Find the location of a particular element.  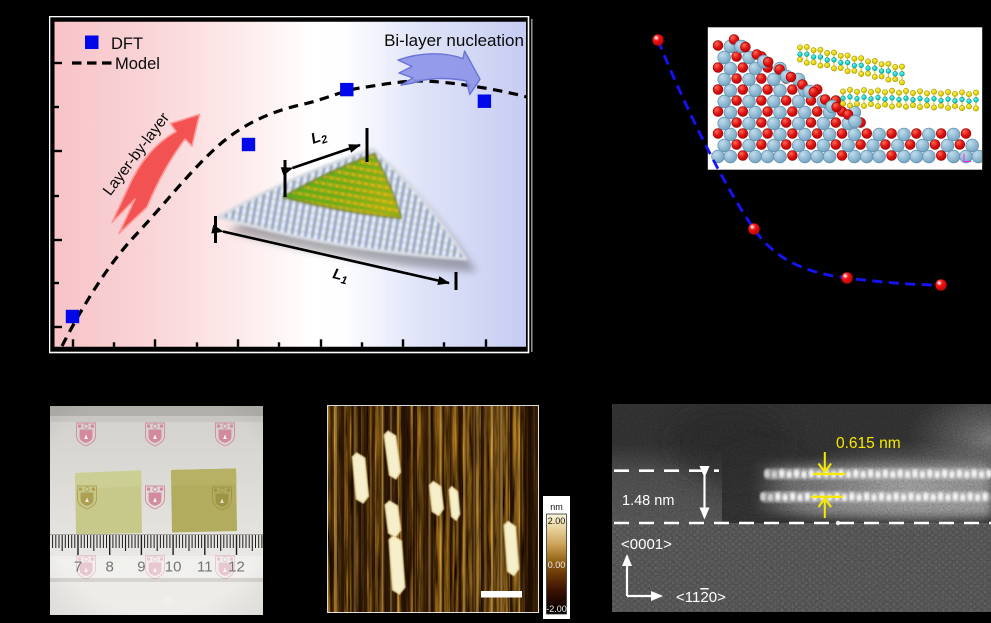

svg-text: <1120> is located at coordinates (701, 597).